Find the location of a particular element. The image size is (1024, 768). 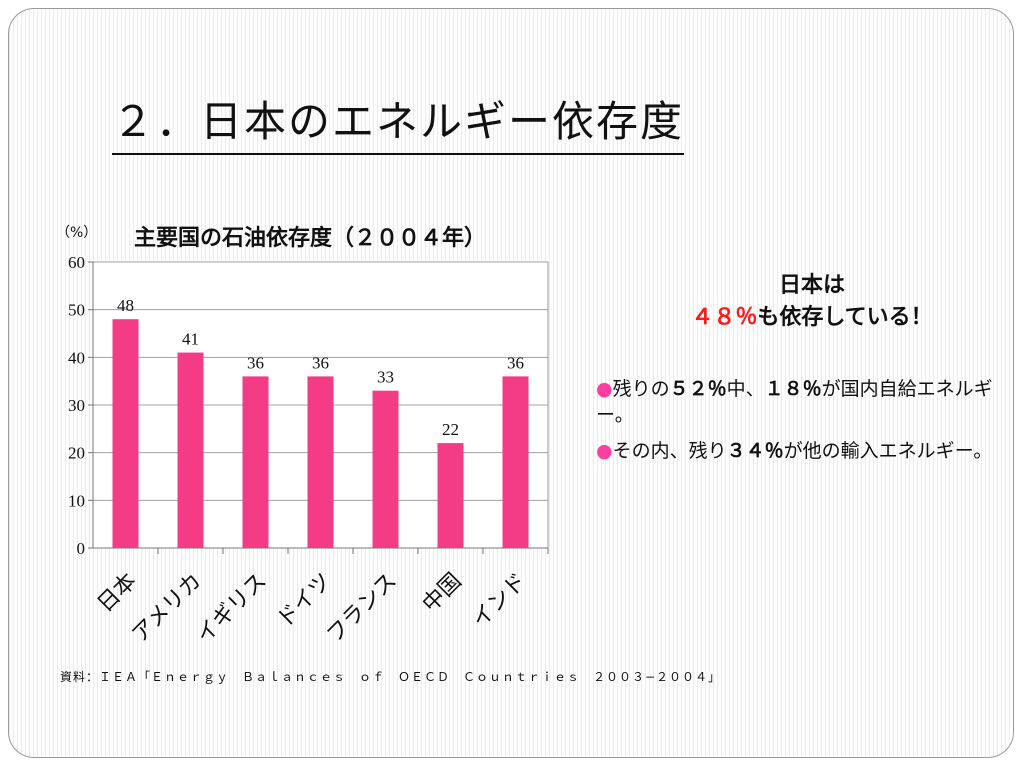

note-bold: ５２％ is located at coordinates (698, 389).